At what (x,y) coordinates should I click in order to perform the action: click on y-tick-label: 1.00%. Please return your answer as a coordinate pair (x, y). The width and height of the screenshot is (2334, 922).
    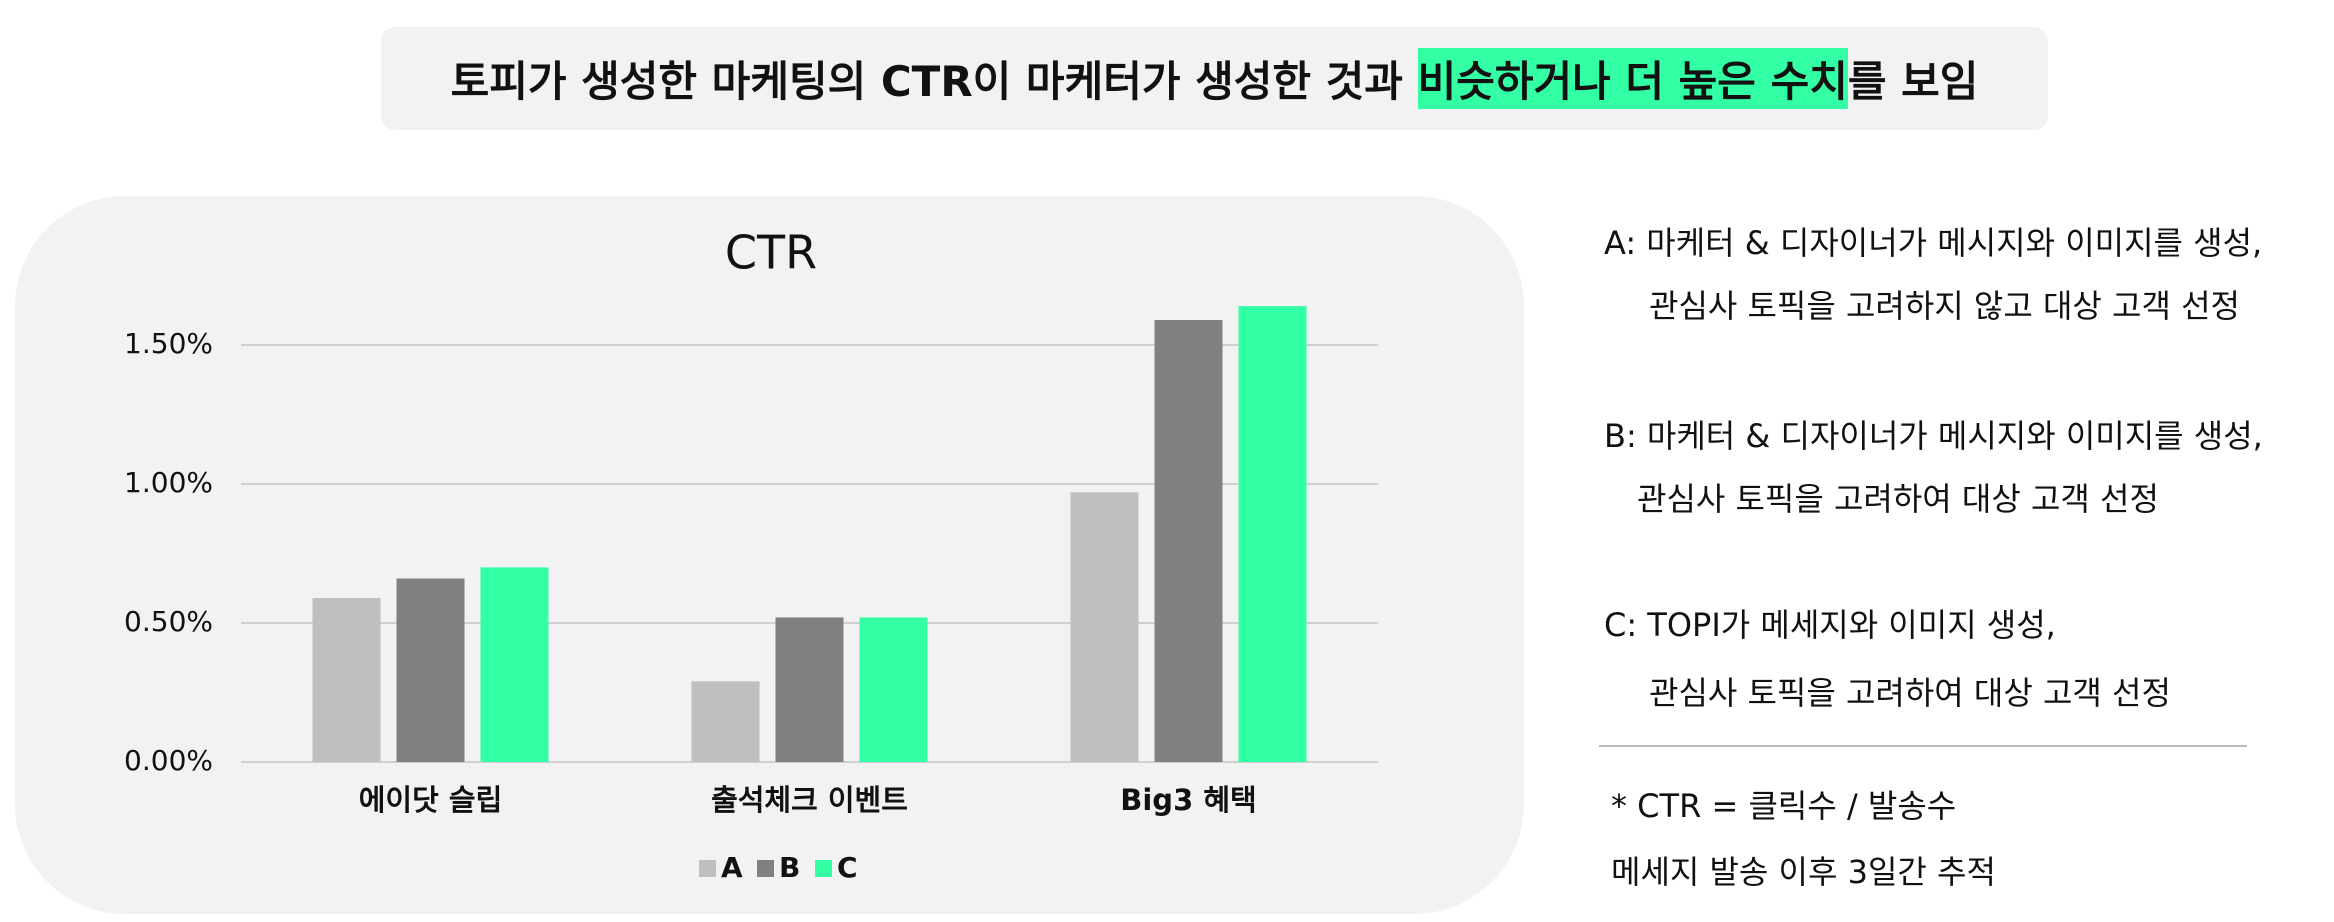
    Looking at the image, I should click on (168, 482).